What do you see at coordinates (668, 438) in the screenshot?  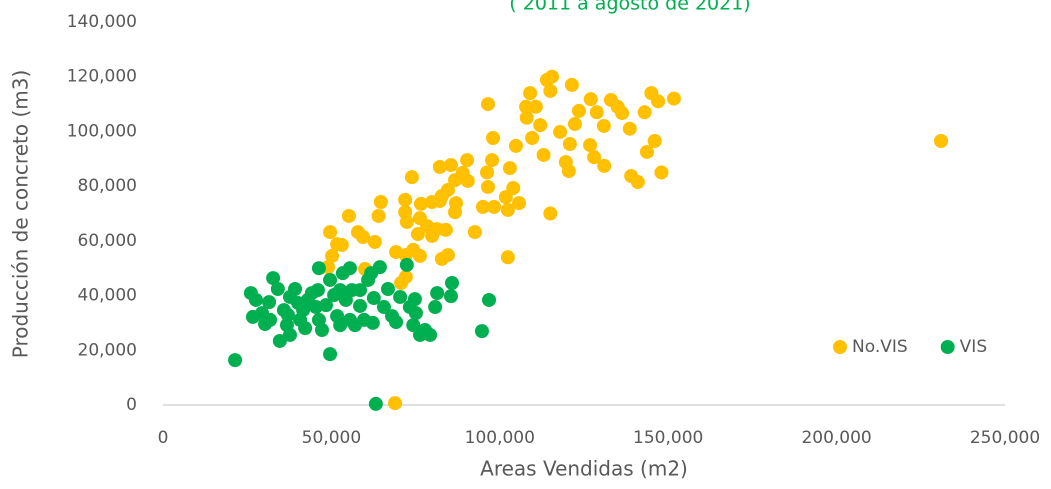 I see `x-tick-label: 150,000` at bounding box center [668, 438].